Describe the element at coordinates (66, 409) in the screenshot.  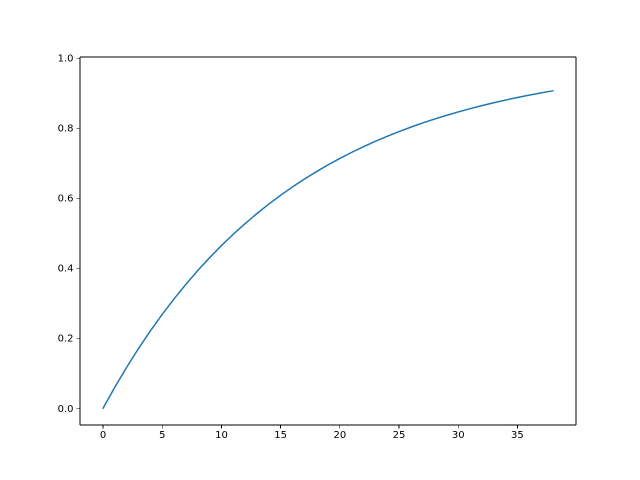
I see `y-tick-label: 0.0` at that location.